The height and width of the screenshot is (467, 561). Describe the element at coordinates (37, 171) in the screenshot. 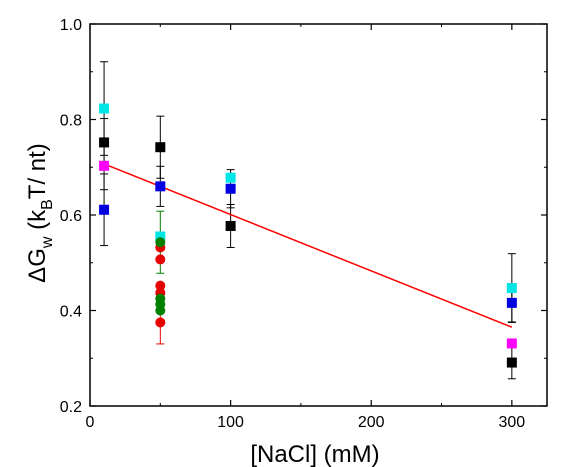

I see `y-axis-label-suffix: T/ nt)` at that location.